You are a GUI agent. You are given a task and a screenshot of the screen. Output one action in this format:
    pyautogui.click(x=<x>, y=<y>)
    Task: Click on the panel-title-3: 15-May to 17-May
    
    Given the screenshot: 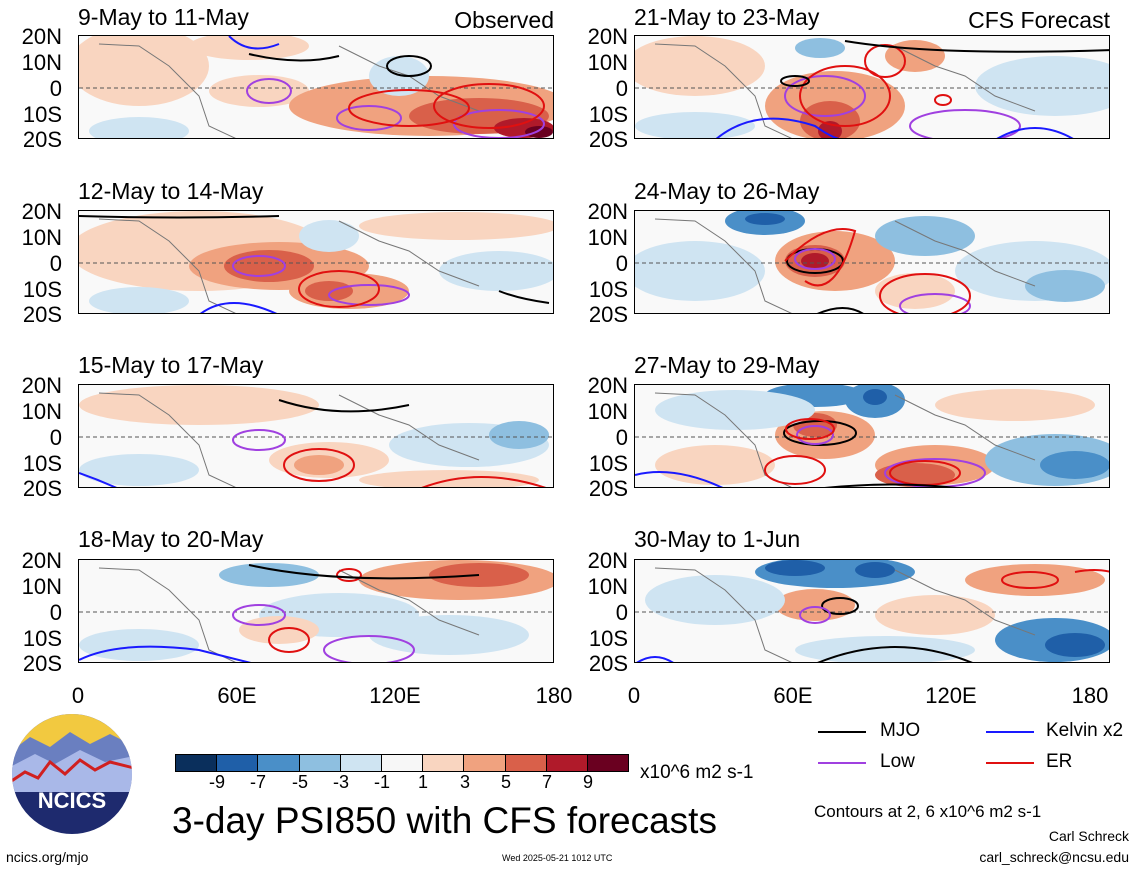 What is the action you would take?
    pyautogui.click(x=171, y=365)
    